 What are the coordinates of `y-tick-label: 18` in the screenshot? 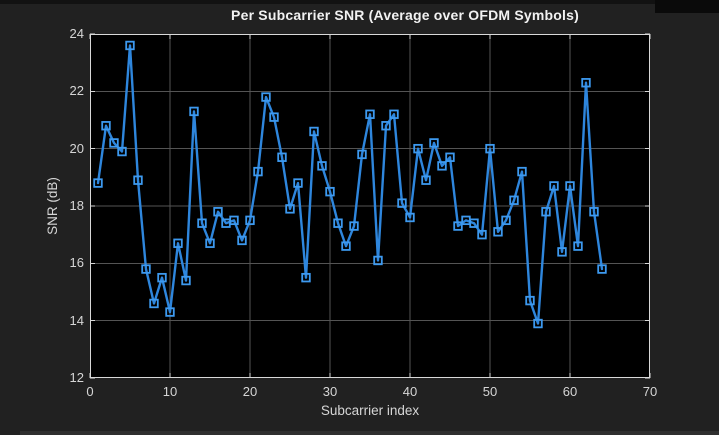 It's located at (76, 205).